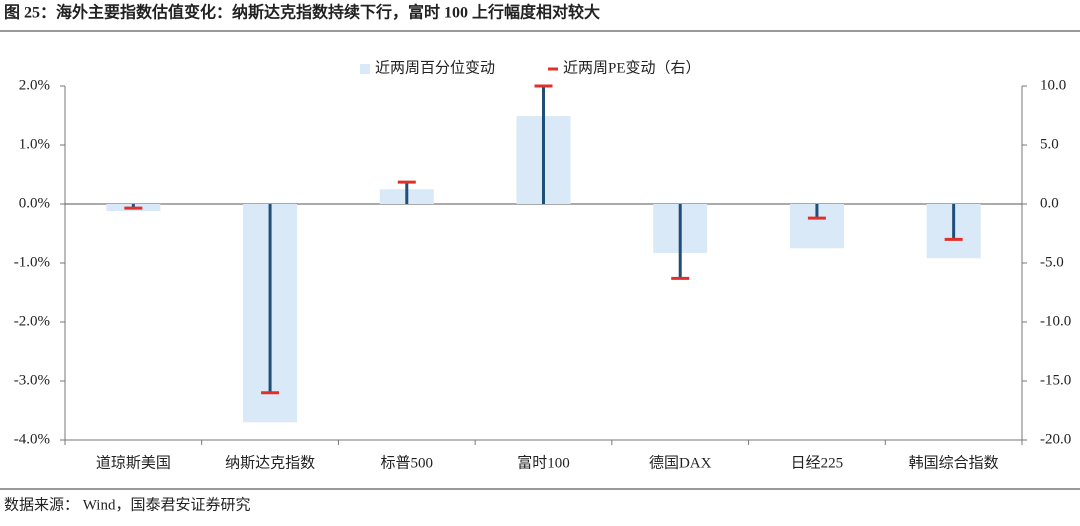 Image resolution: width=1080 pixels, height=526 pixels. What do you see at coordinates (365, 69) in the screenshot?
I see `legend-swatch` at bounding box center [365, 69].